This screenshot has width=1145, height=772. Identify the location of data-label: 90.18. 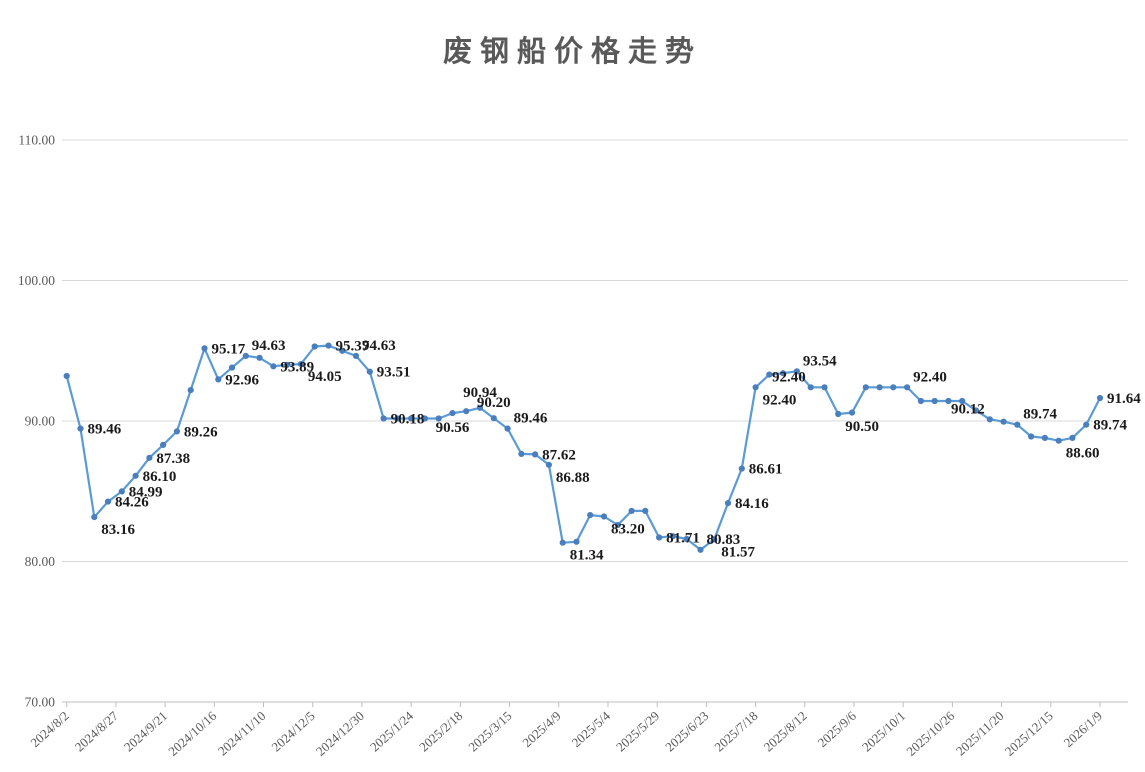
(408, 420).